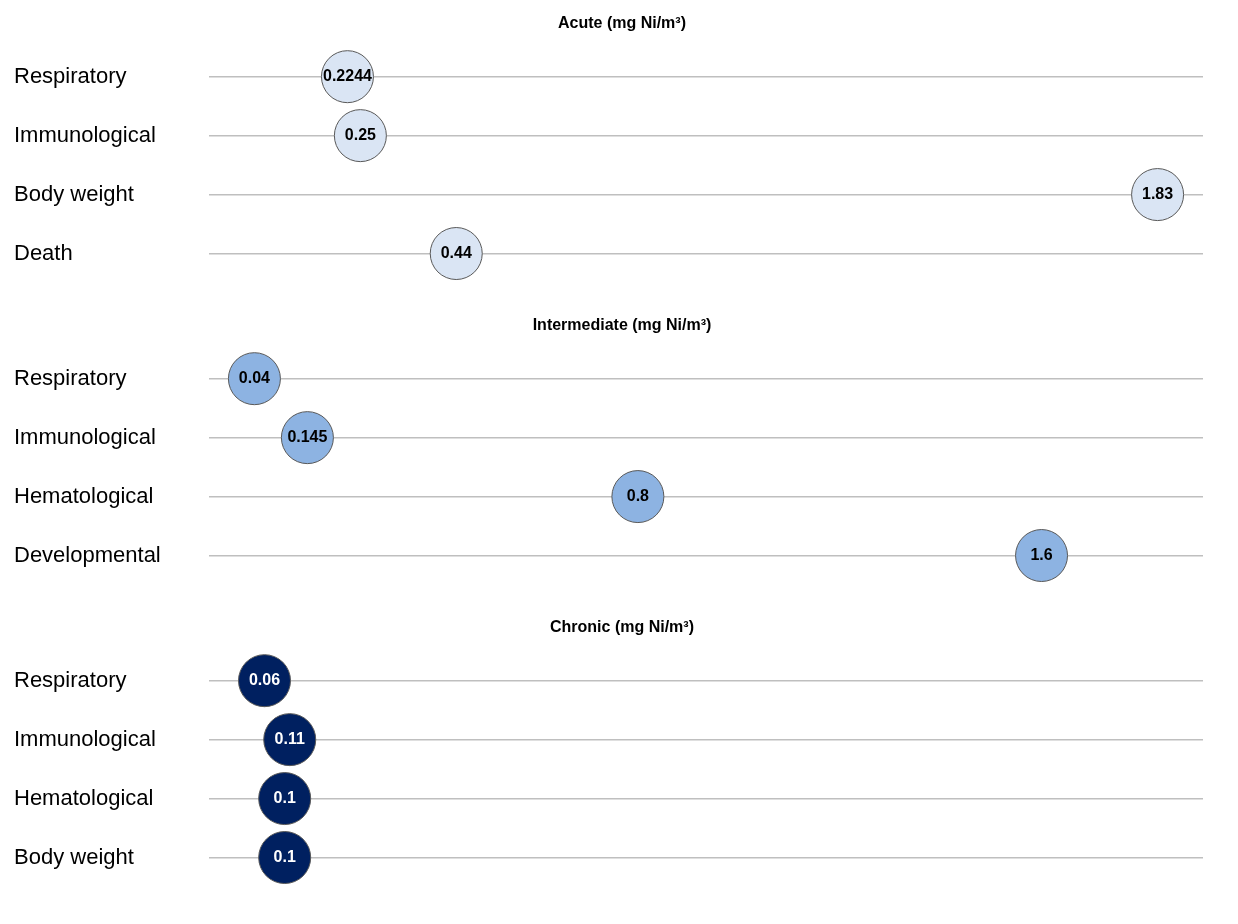 The width and height of the screenshot is (1238, 924). Describe the element at coordinates (289, 739) in the screenshot. I see `data-label: 0.11` at that location.